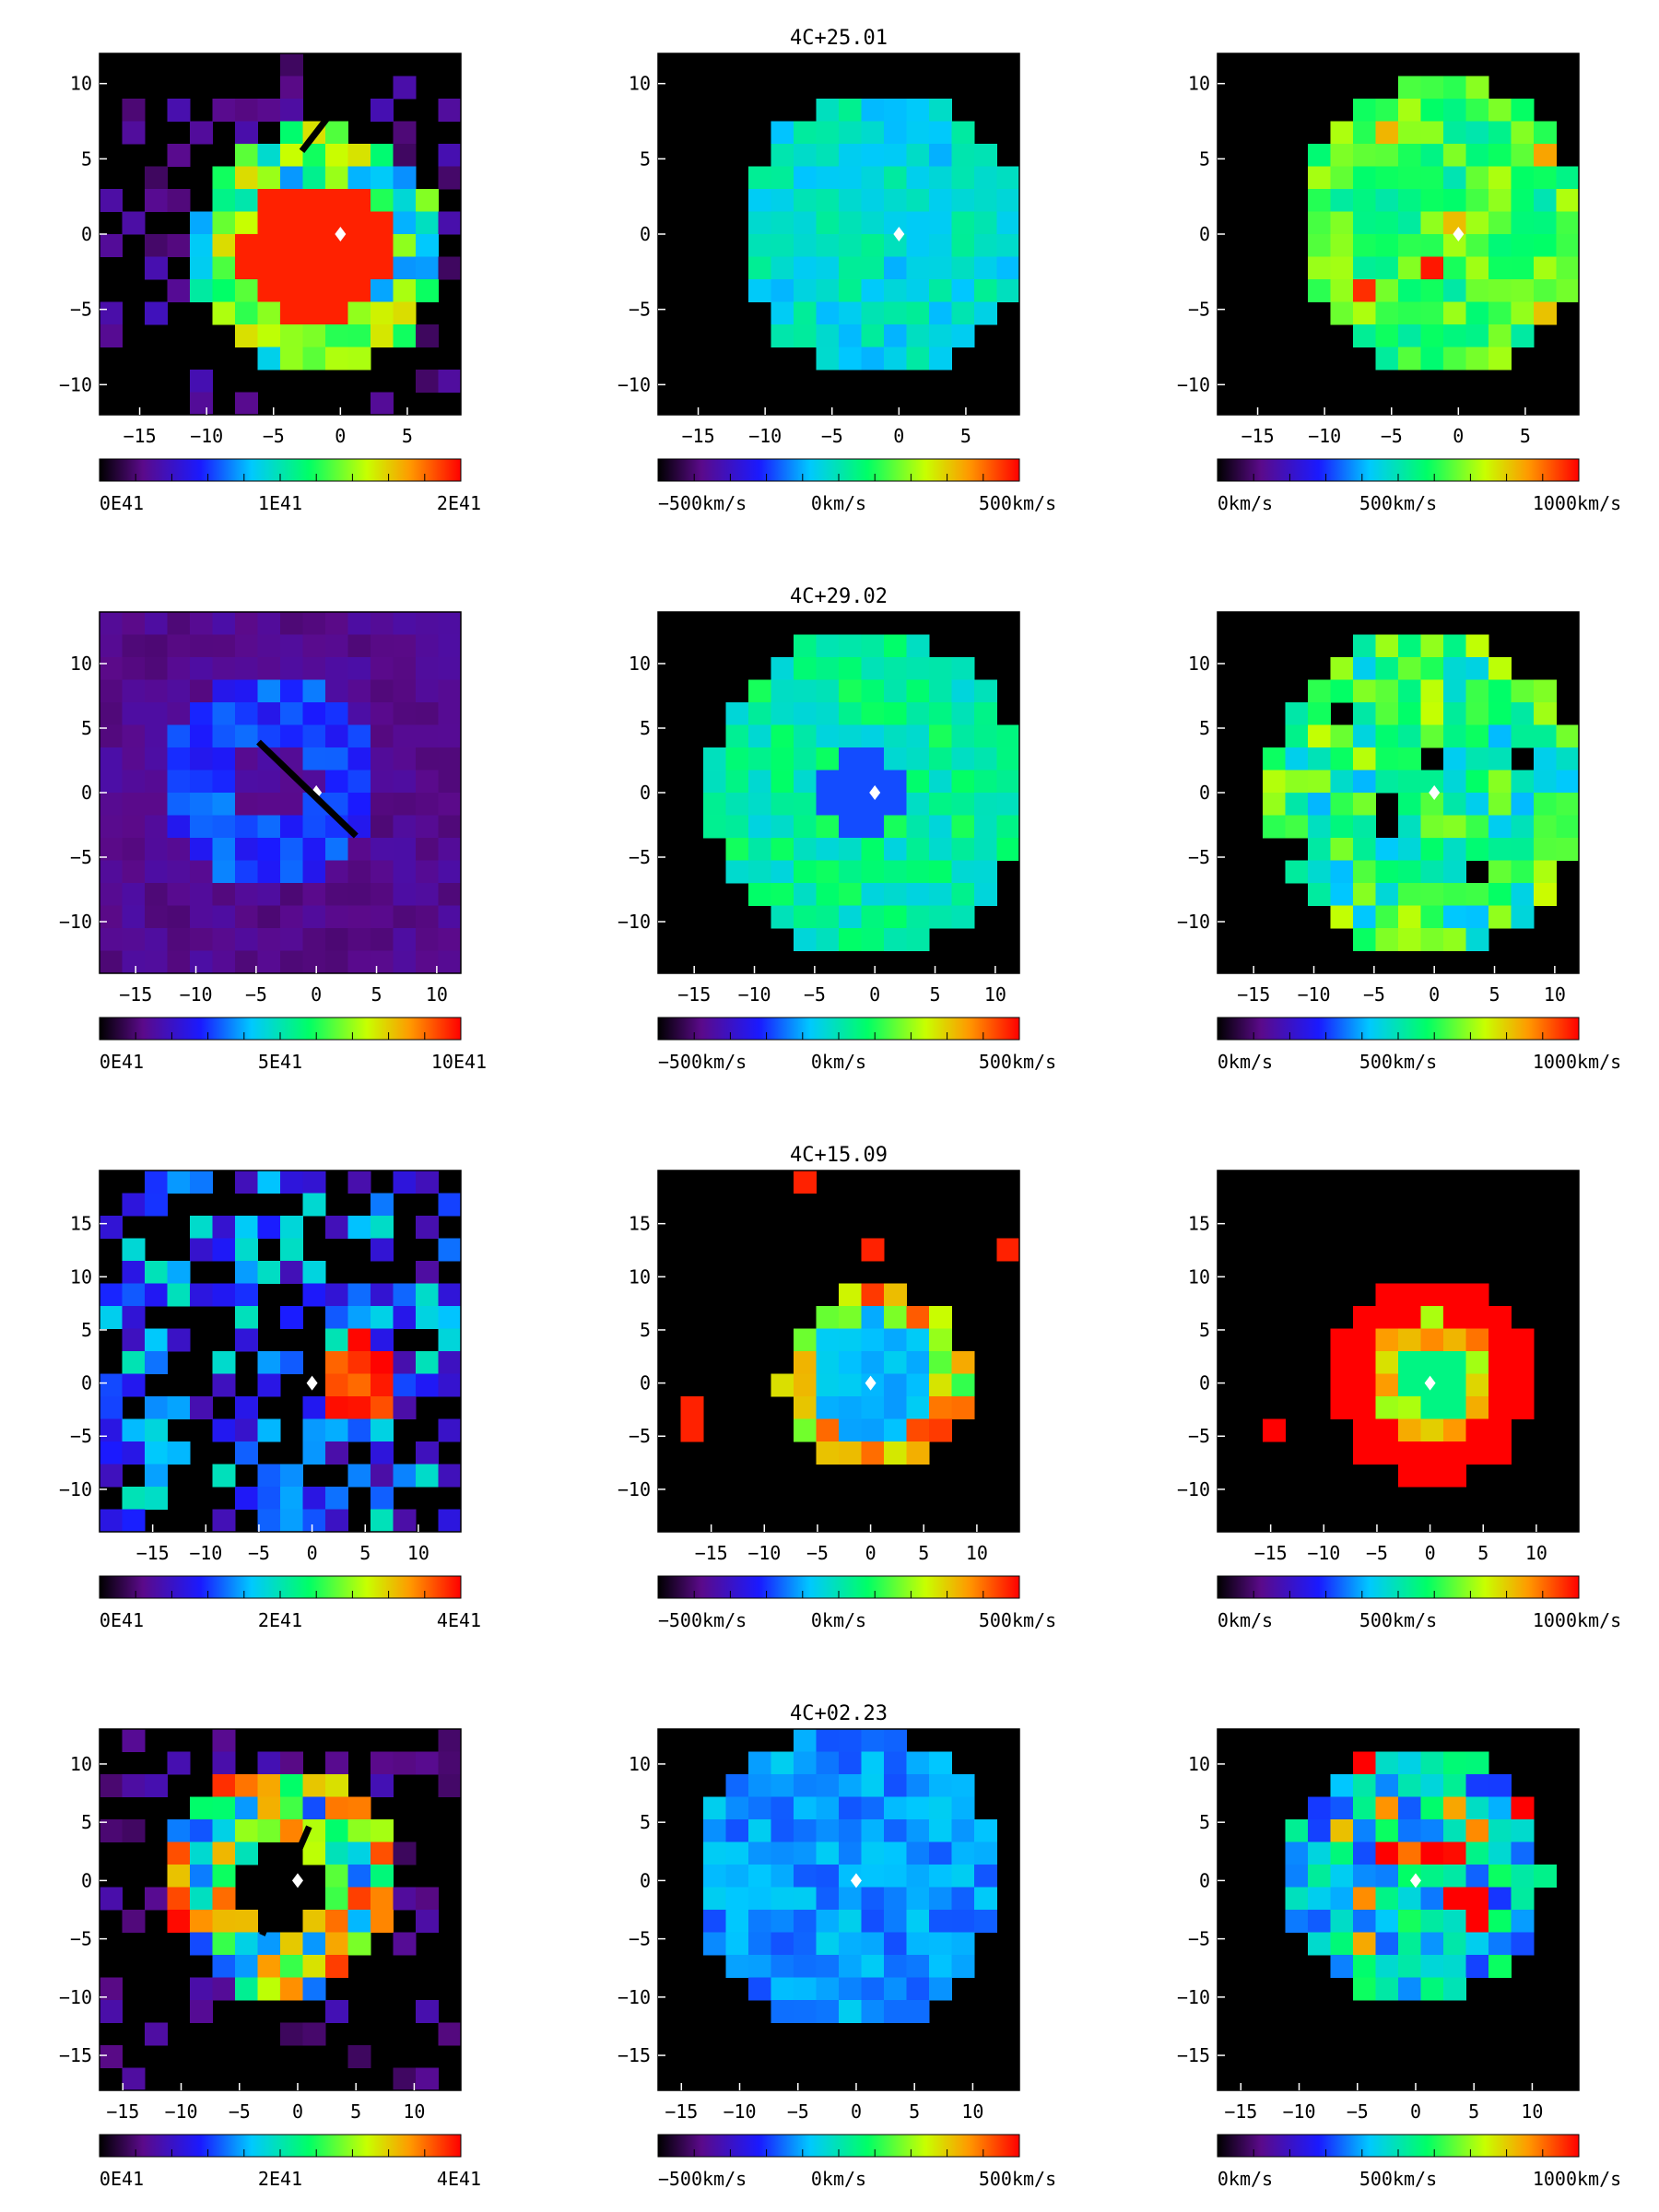 This screenshot has width=1659, height=2212. Describe the element at coordinates (81, 84) in the screenshot. I see `y-tick-label: 10` at that location.